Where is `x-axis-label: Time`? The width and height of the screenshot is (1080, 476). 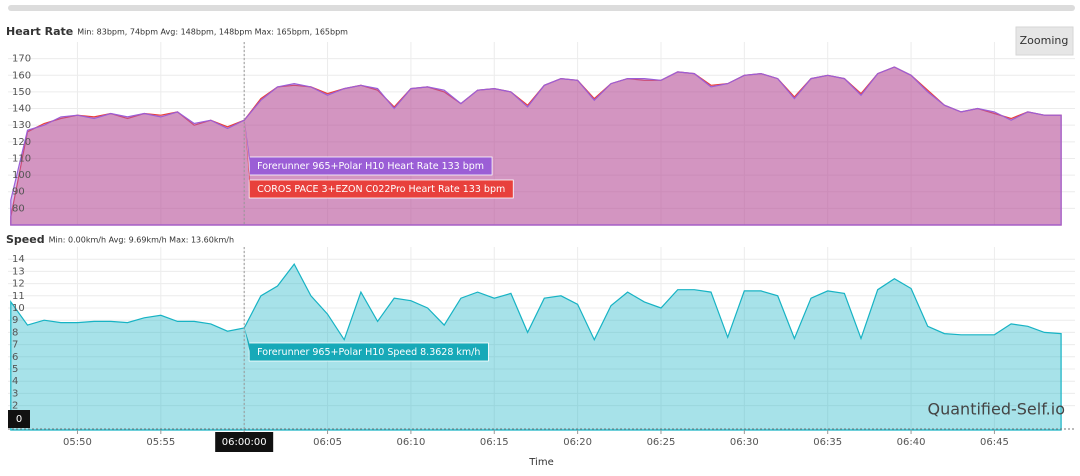 x-axis-label: Time is located at coordinates (540, 462).